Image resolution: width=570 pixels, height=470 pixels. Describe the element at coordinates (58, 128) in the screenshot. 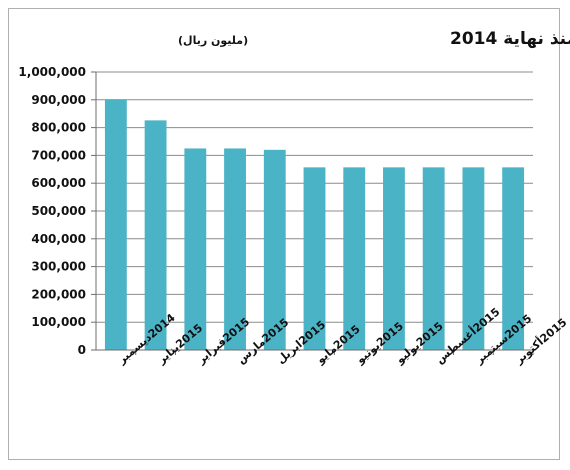

I see `y-tick-label: 800,000` at that location.